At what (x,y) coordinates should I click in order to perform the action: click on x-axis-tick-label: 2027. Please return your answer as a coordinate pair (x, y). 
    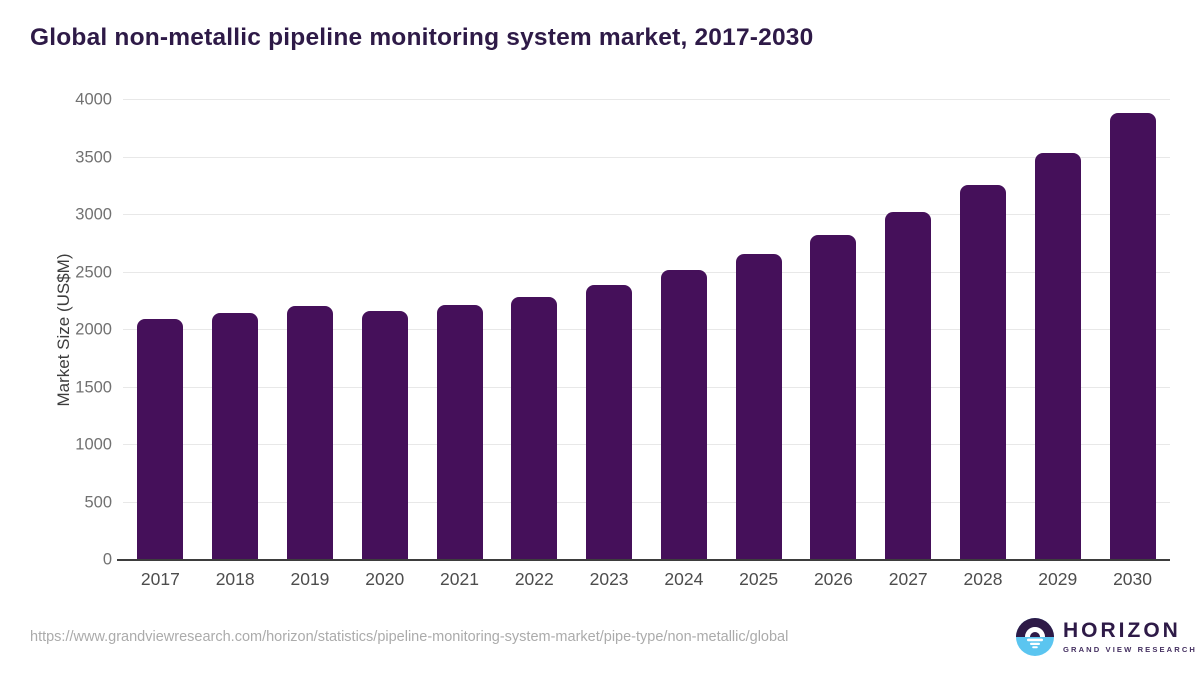
    Looking at the image, I should click on (908, 579).